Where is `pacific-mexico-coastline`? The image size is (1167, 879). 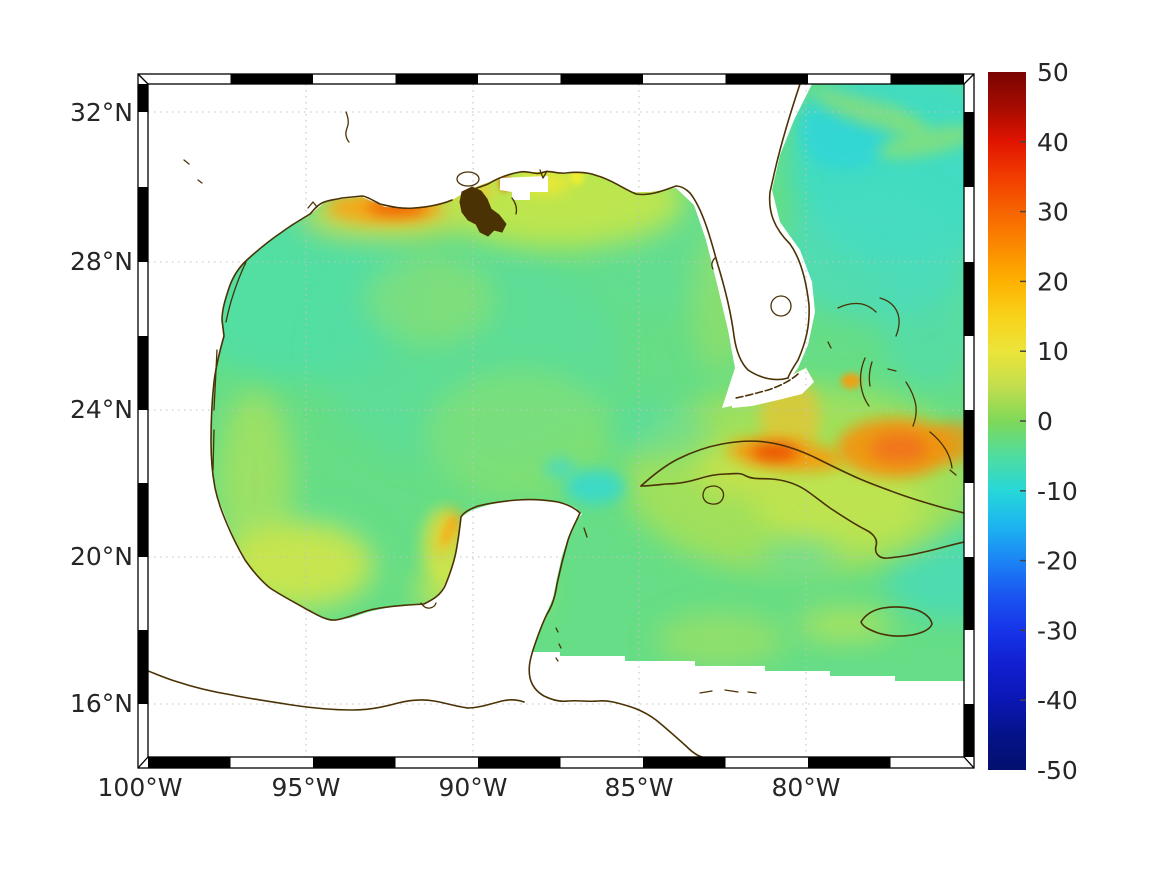 pacific-mexico-coastline is located at coordinates (336, 690).